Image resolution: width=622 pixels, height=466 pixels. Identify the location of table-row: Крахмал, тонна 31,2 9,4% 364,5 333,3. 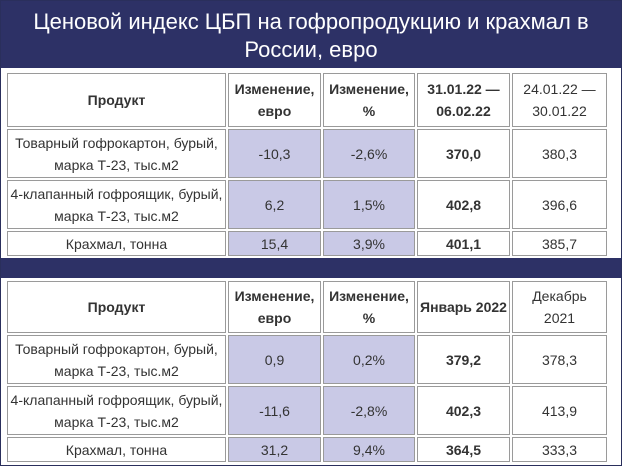
(307, 449).